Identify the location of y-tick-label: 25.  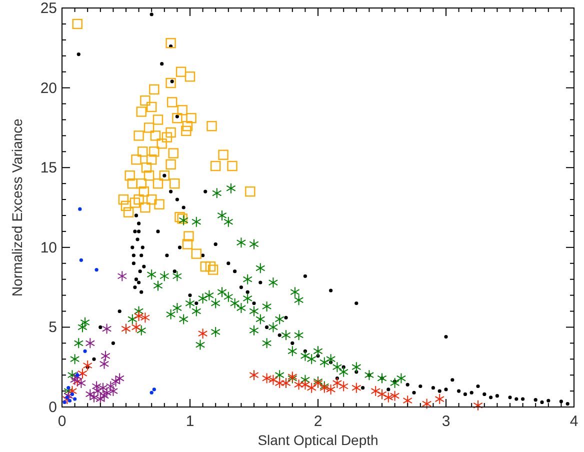
(48, 8).